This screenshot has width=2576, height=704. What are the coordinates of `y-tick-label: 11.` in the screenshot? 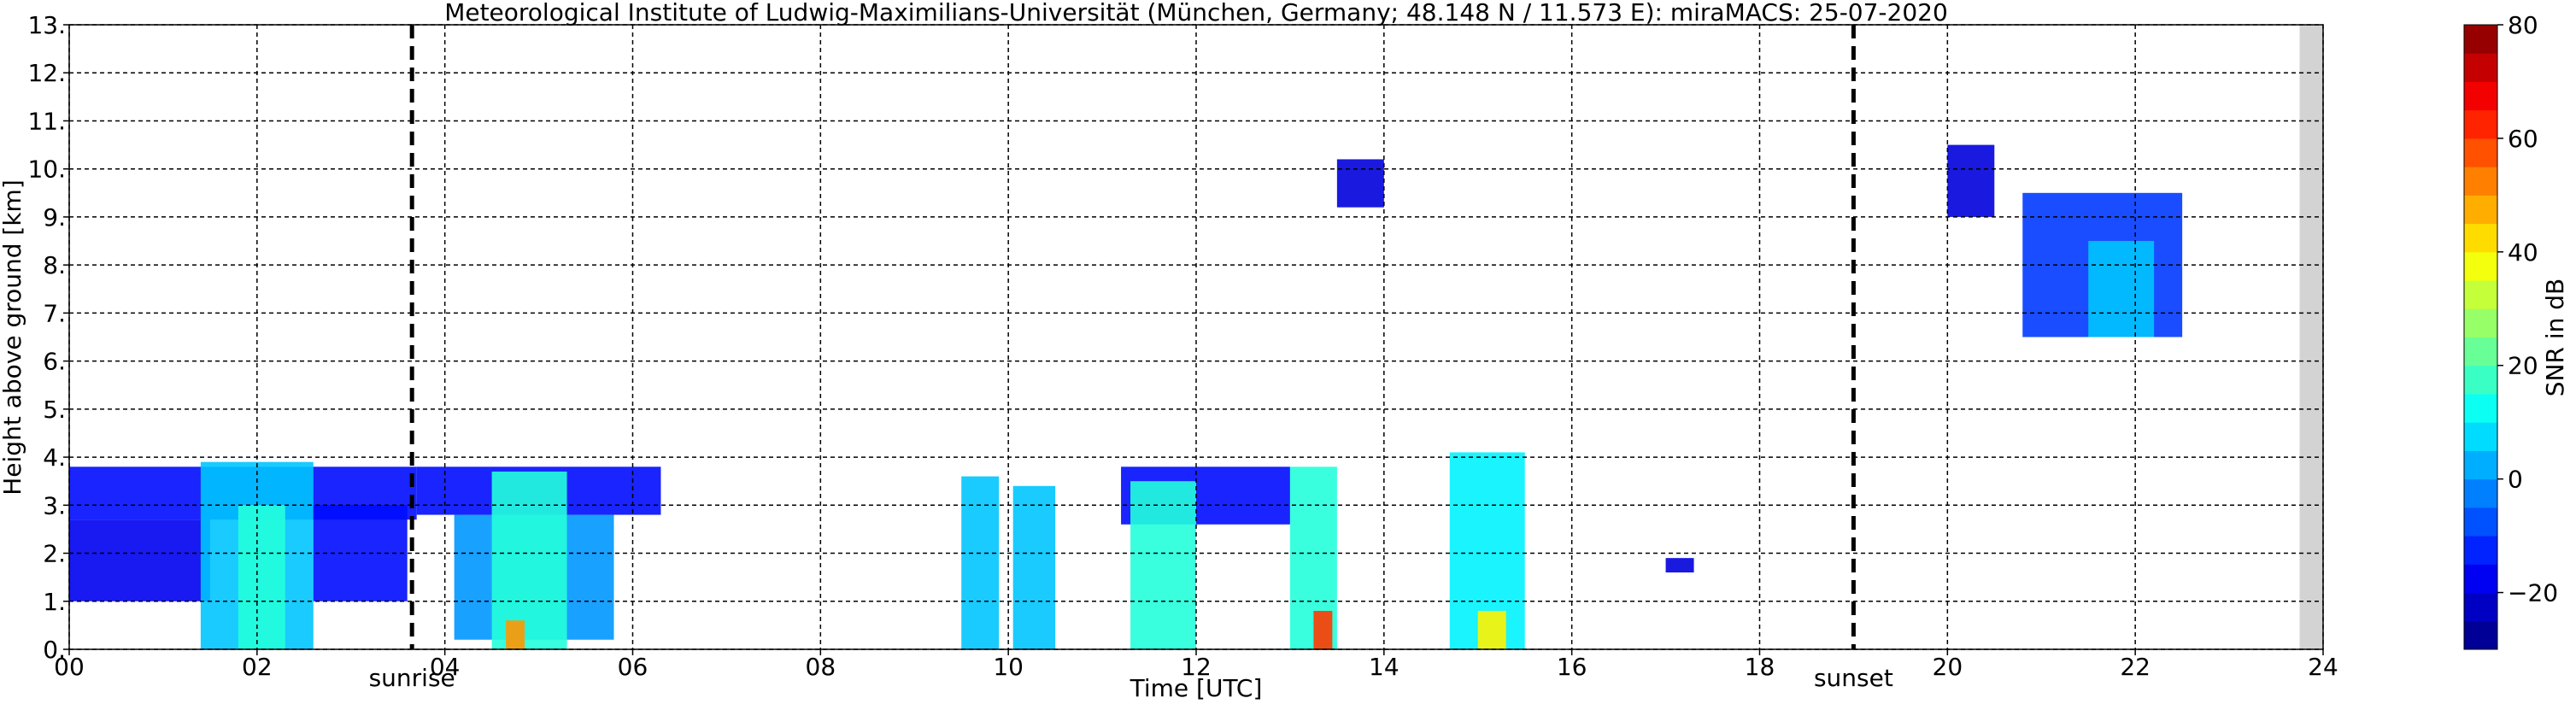 It's located at (46, 121).